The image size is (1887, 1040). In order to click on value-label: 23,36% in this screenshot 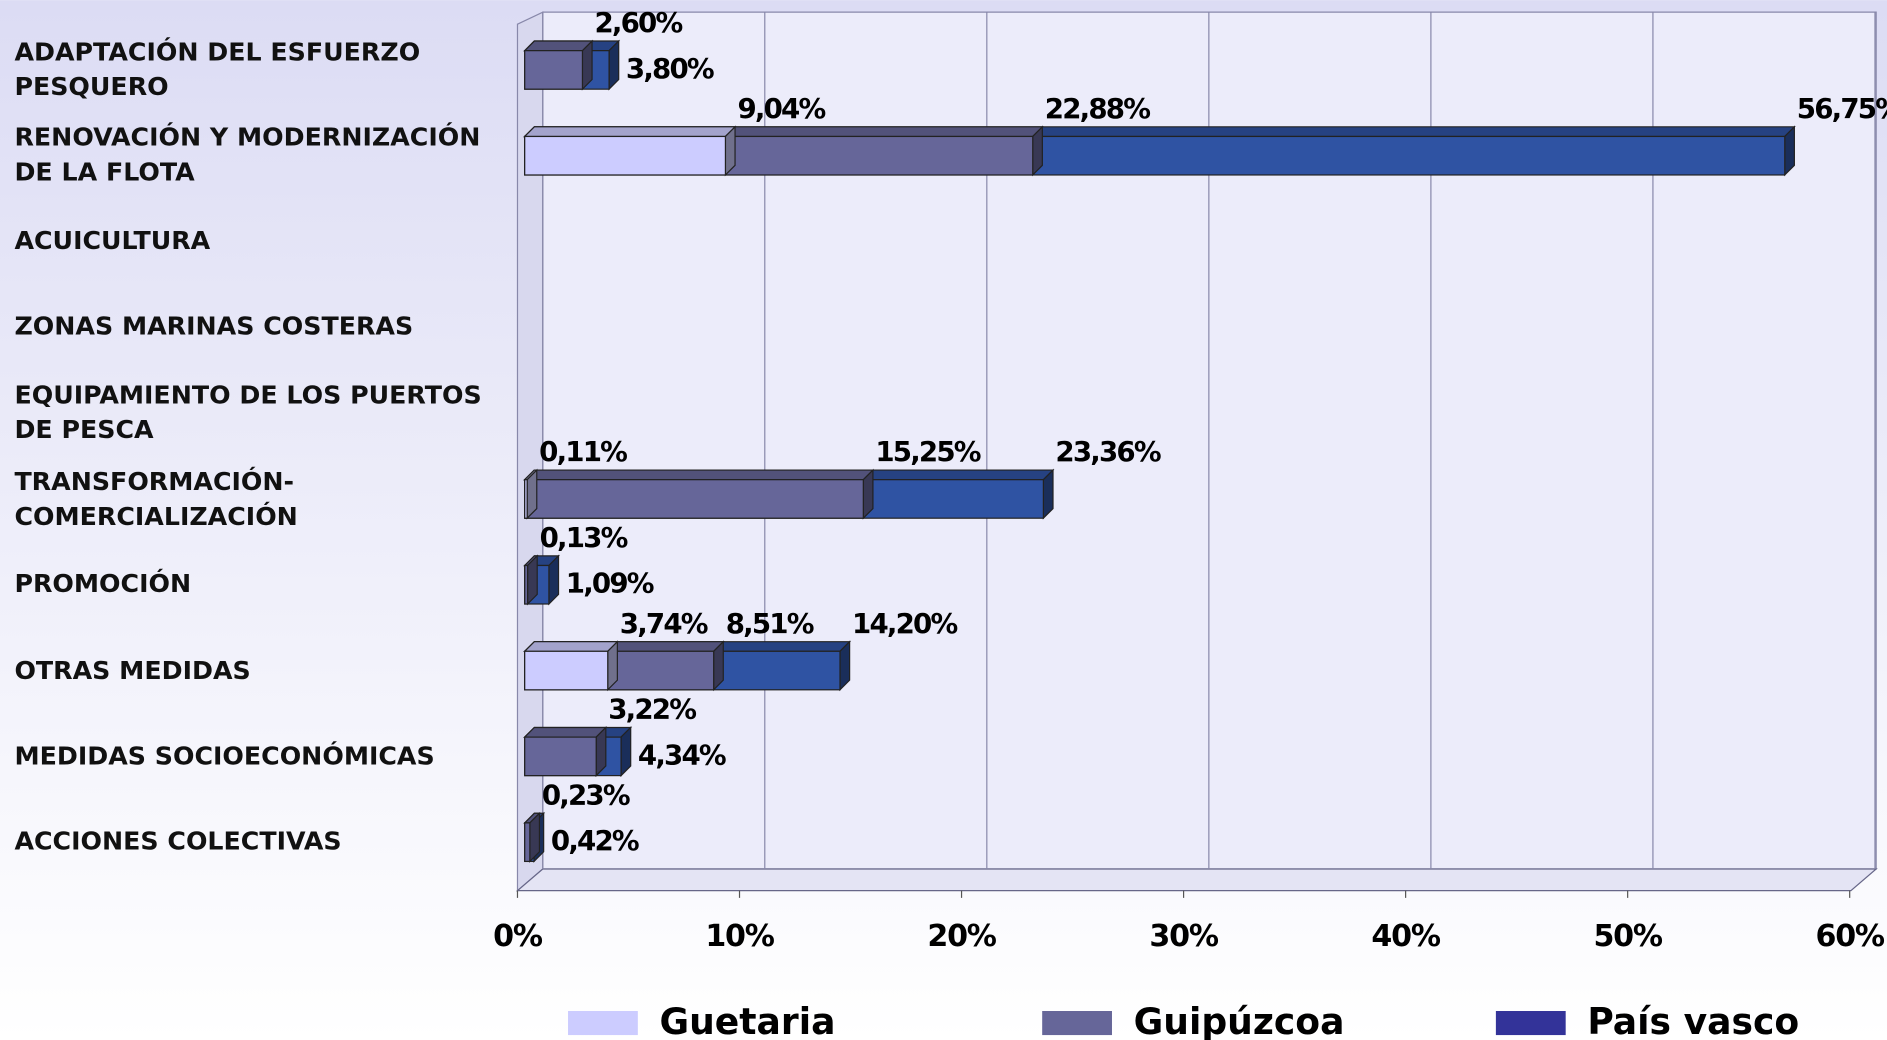, I will do `click(1107, 451)`.